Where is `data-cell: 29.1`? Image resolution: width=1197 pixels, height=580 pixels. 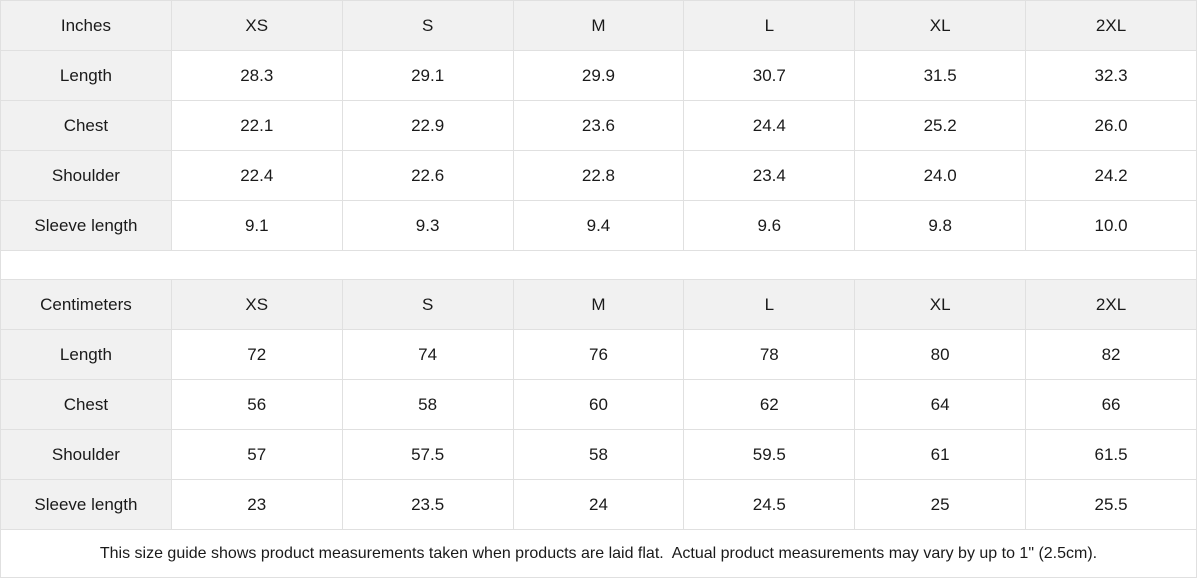
data-cell: 29.1 is located at coordinates (427, 75).